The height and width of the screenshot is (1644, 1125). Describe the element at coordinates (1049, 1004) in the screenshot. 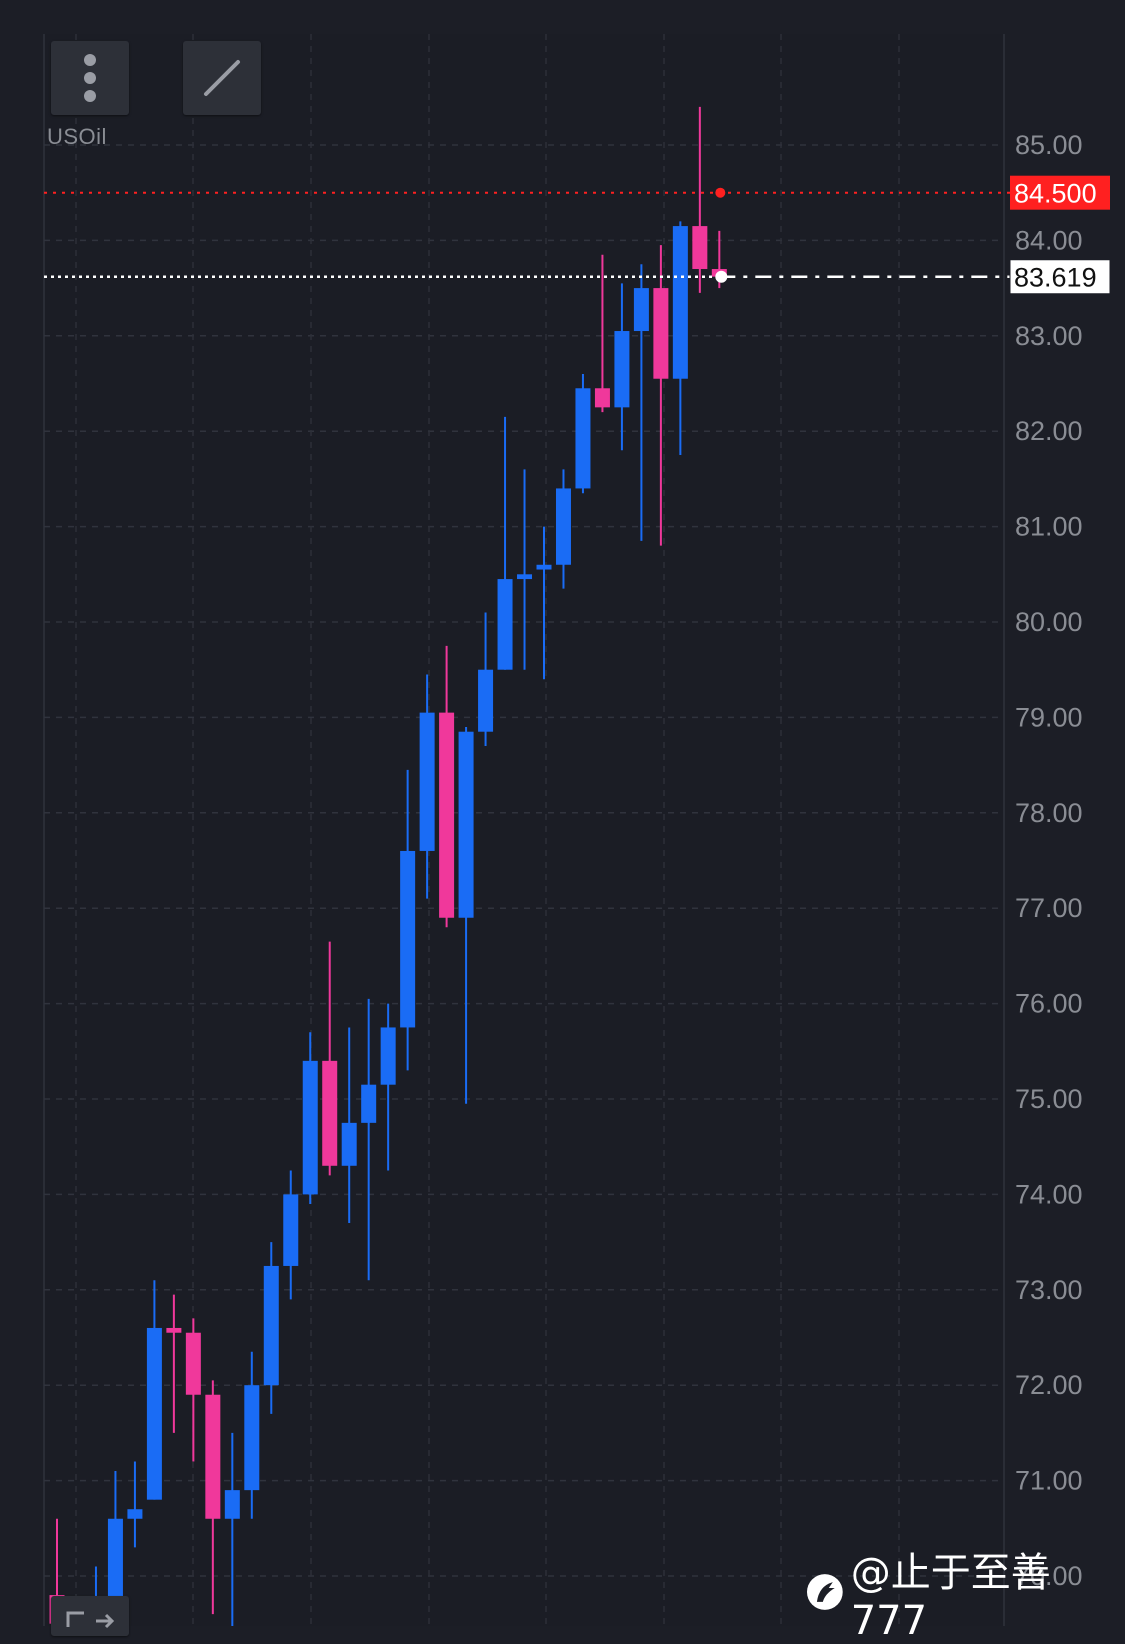

I see `y-tick-label: 76.00` at that location.